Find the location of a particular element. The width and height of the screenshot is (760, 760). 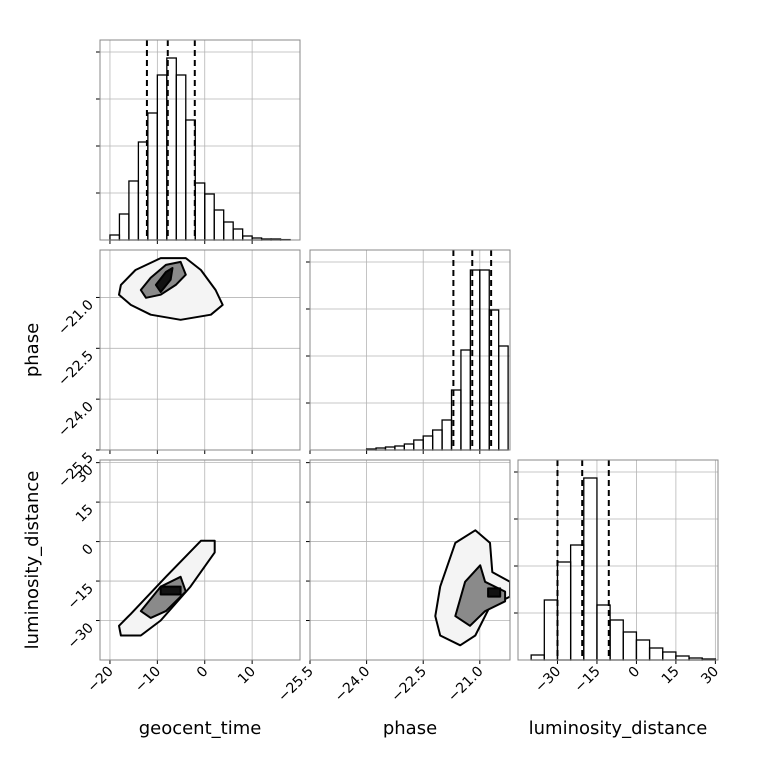

x-tick-label: −10 is located at coordinates (148, 680).